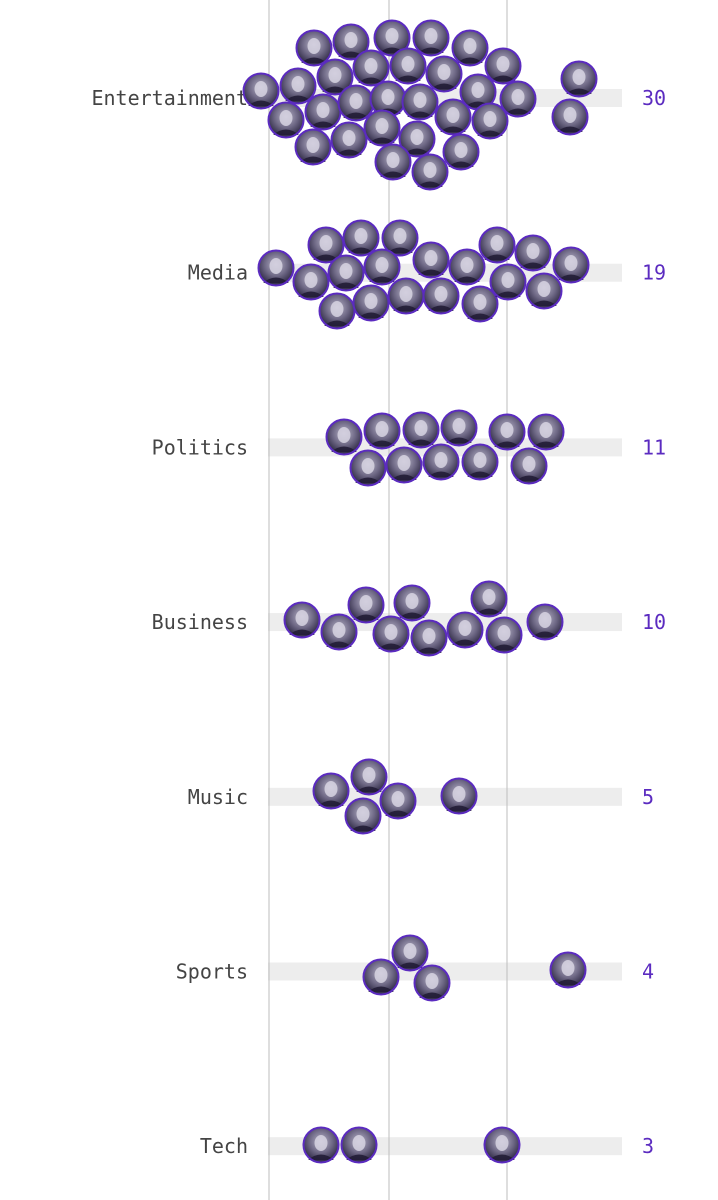  What do you see at coordinates (218, 797) in the screenshot?
I see `category-label: Music` at bounding box center [218, 797].